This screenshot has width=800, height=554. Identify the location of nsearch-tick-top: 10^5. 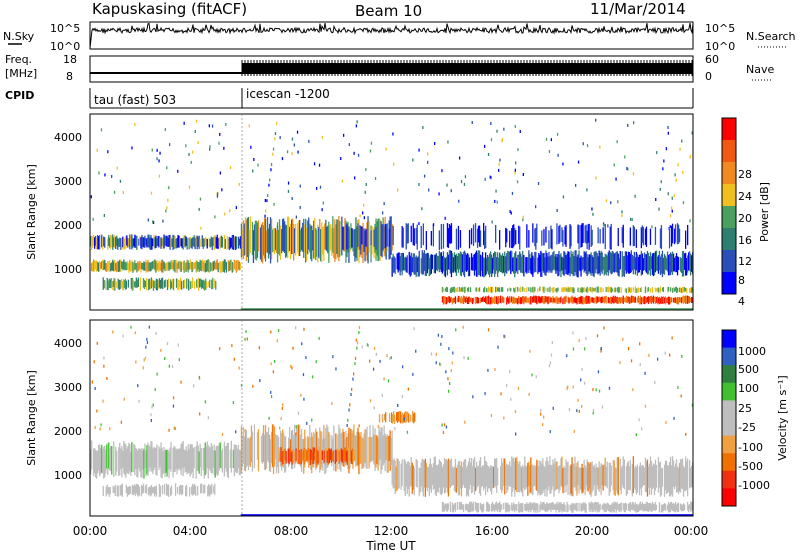
(720, 28).